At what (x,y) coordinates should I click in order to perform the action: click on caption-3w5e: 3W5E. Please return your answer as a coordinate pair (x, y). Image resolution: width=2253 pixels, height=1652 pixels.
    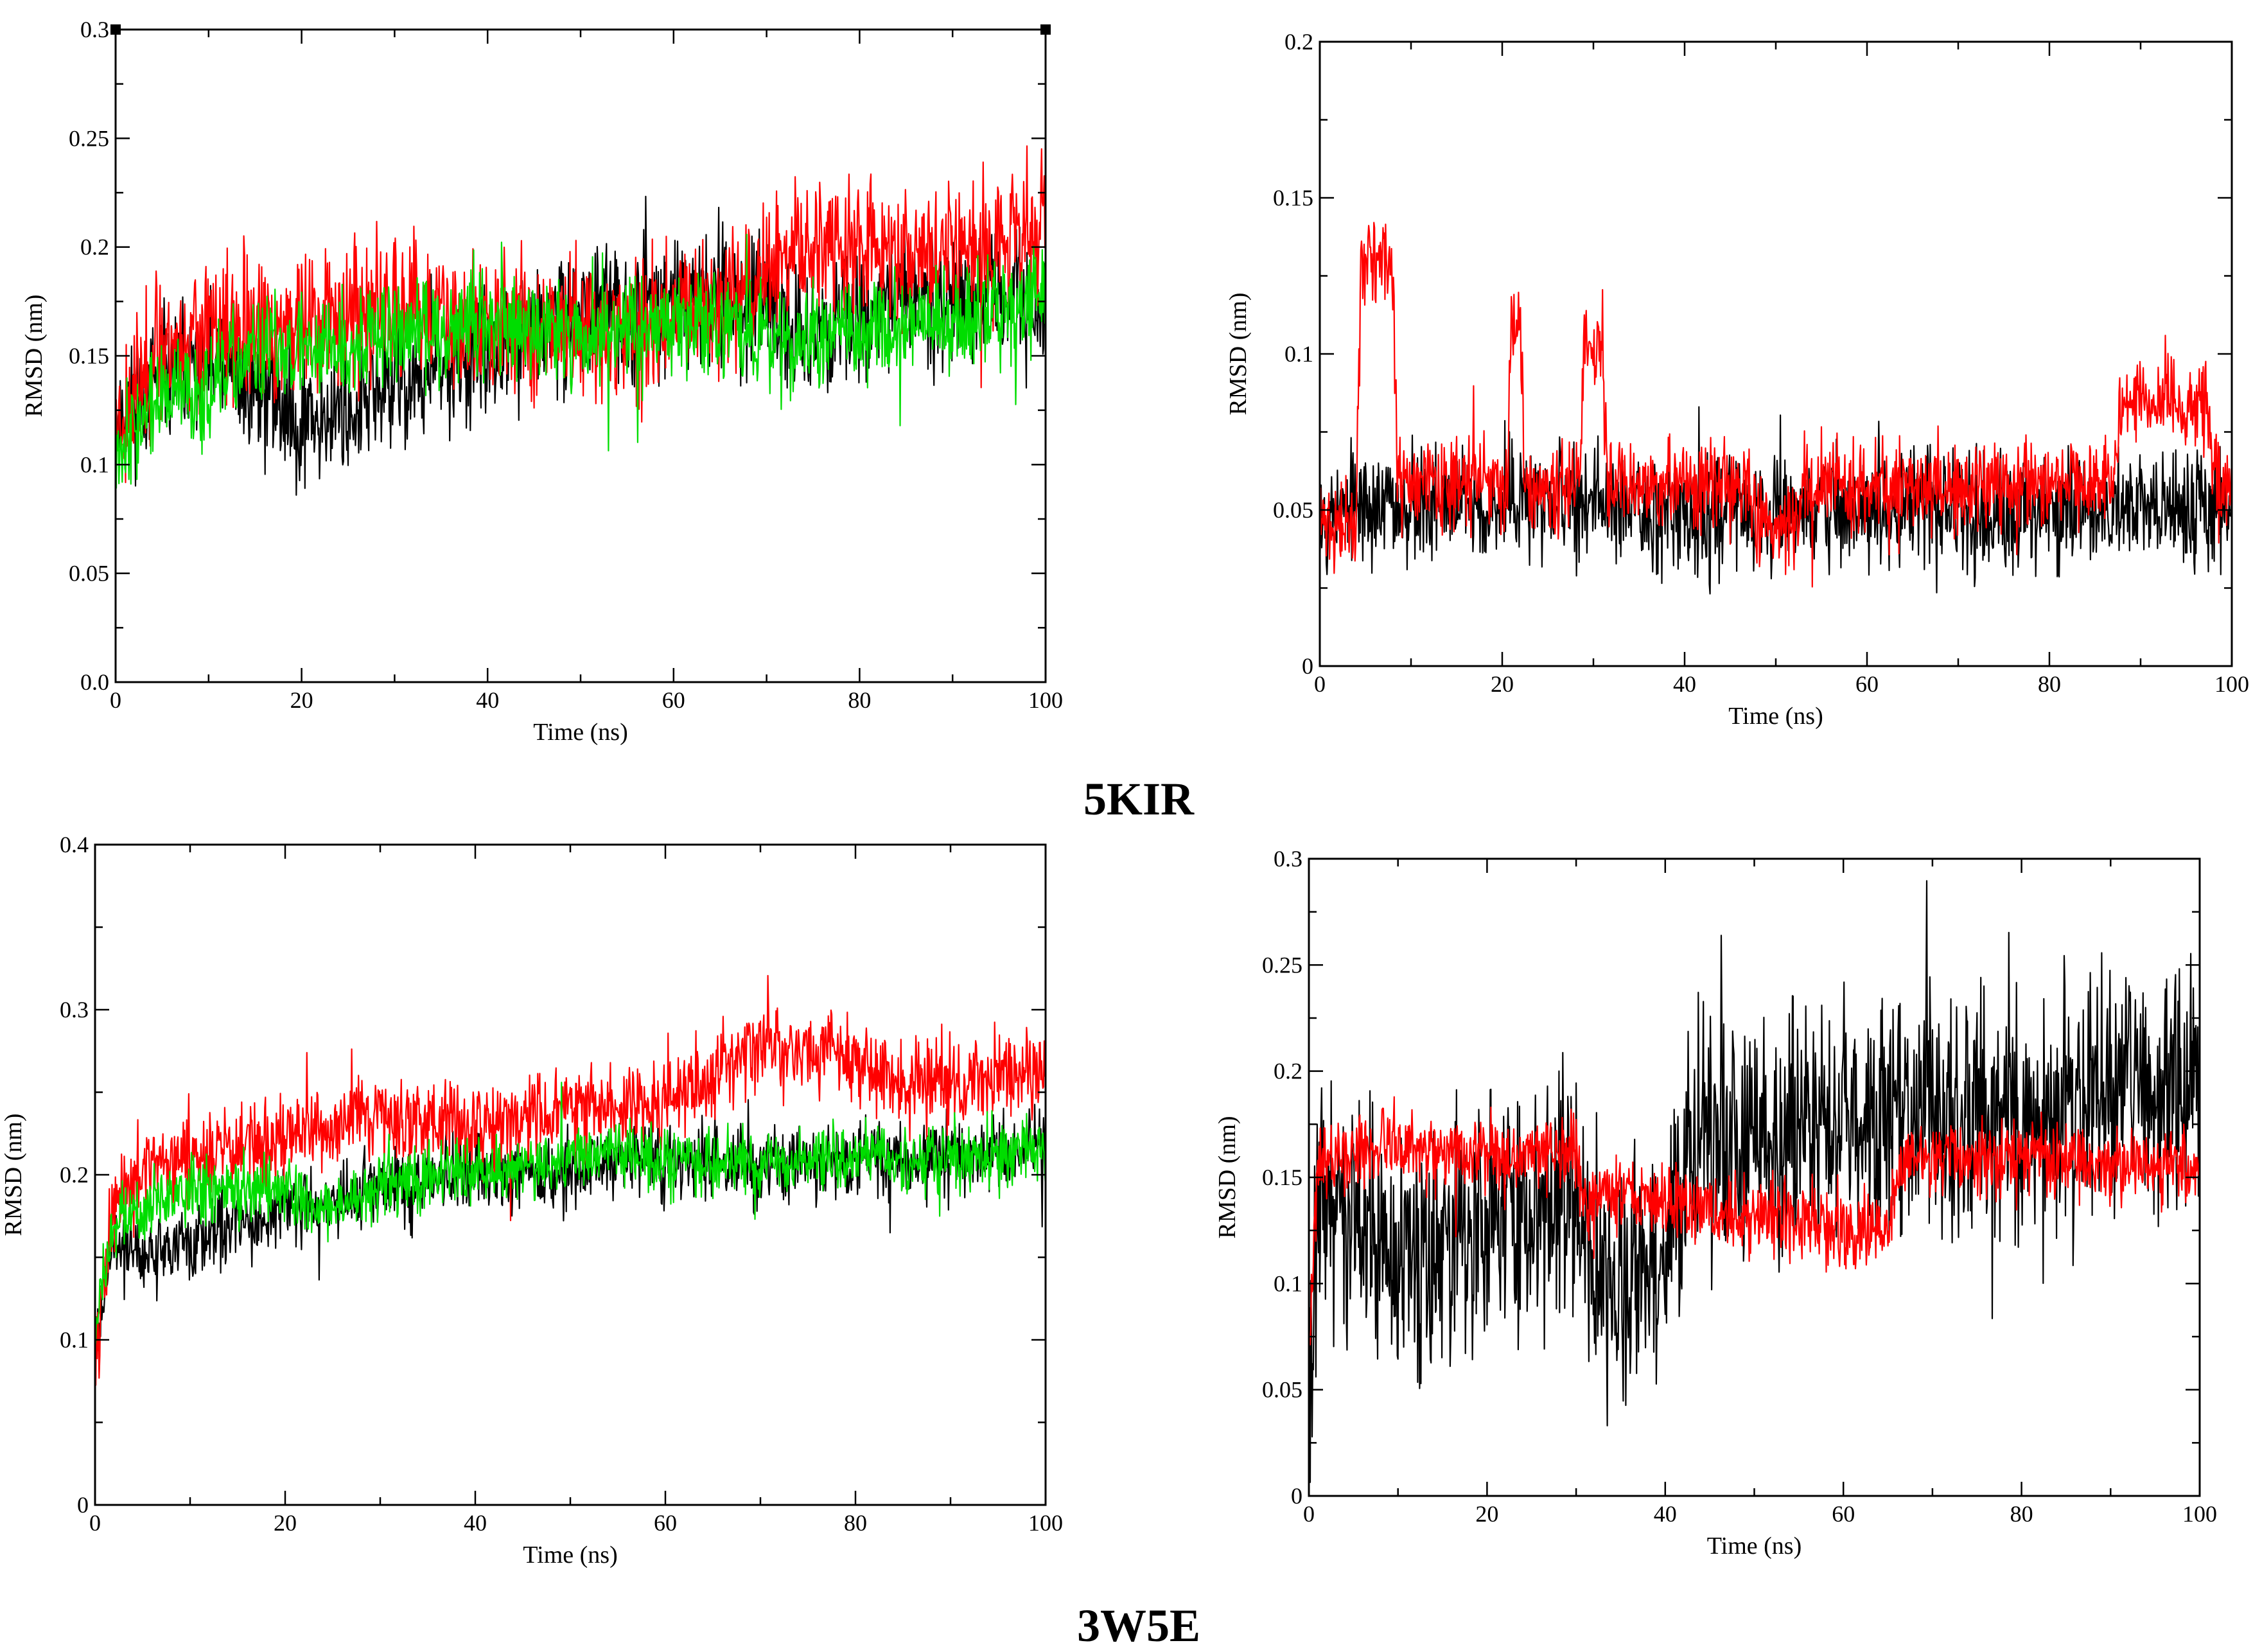
    Looking at the image, I should click on (1138, 1626).